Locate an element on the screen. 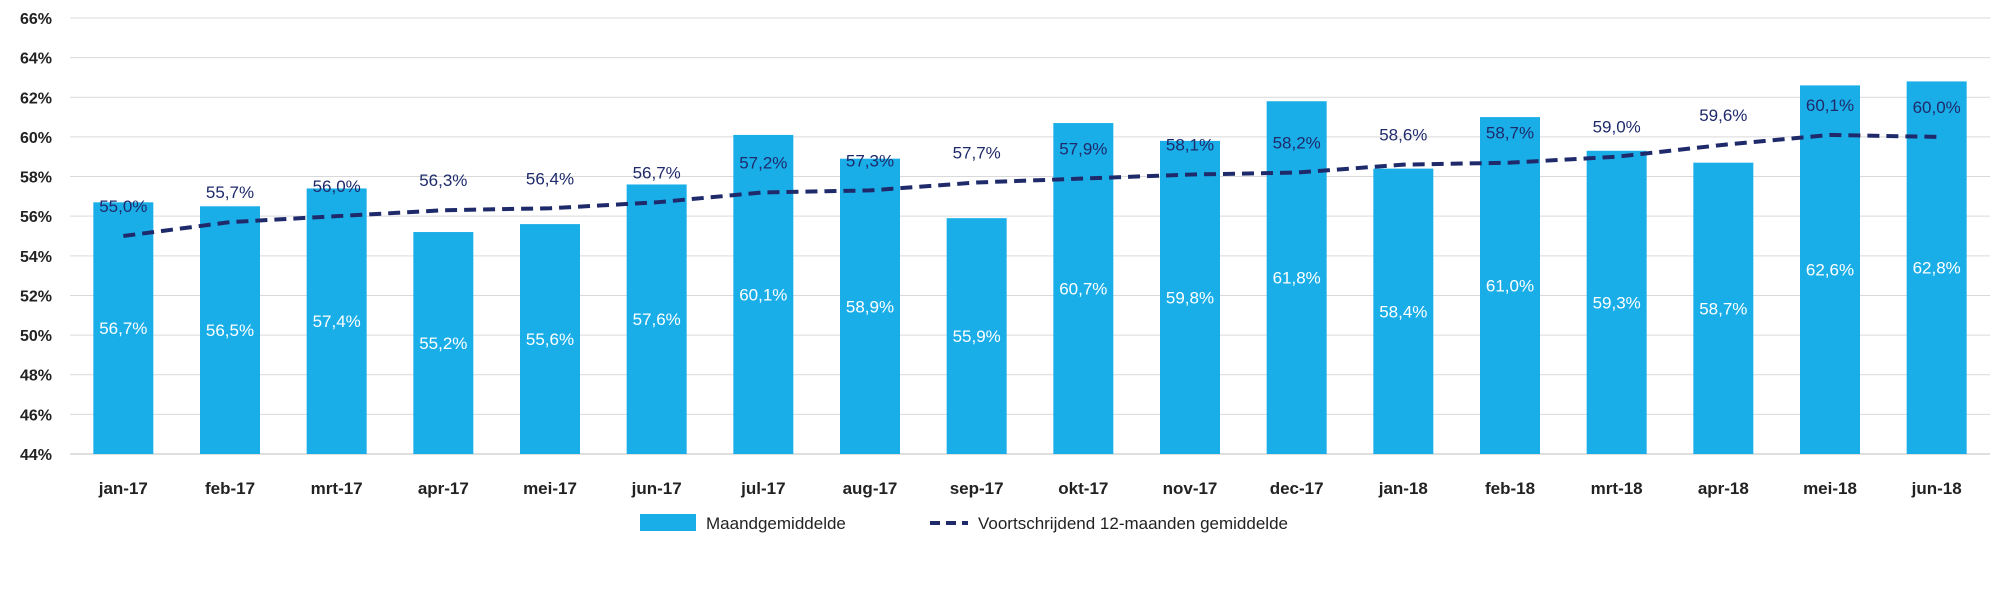 This screenshot has width=2000, height=597. y-tick-label: 54% is located at coordinates (36, 257).